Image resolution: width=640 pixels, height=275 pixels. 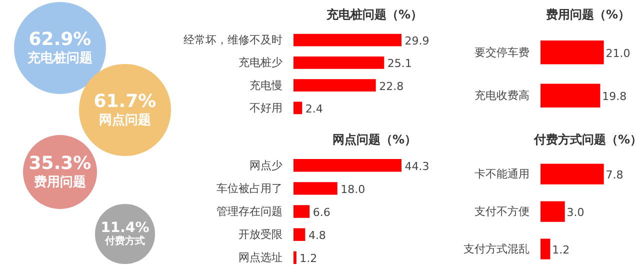 What do you see at coordinates (615, 175) in the screenshot?
I see `data-label: 7.8` at bounding box center [615, 175].